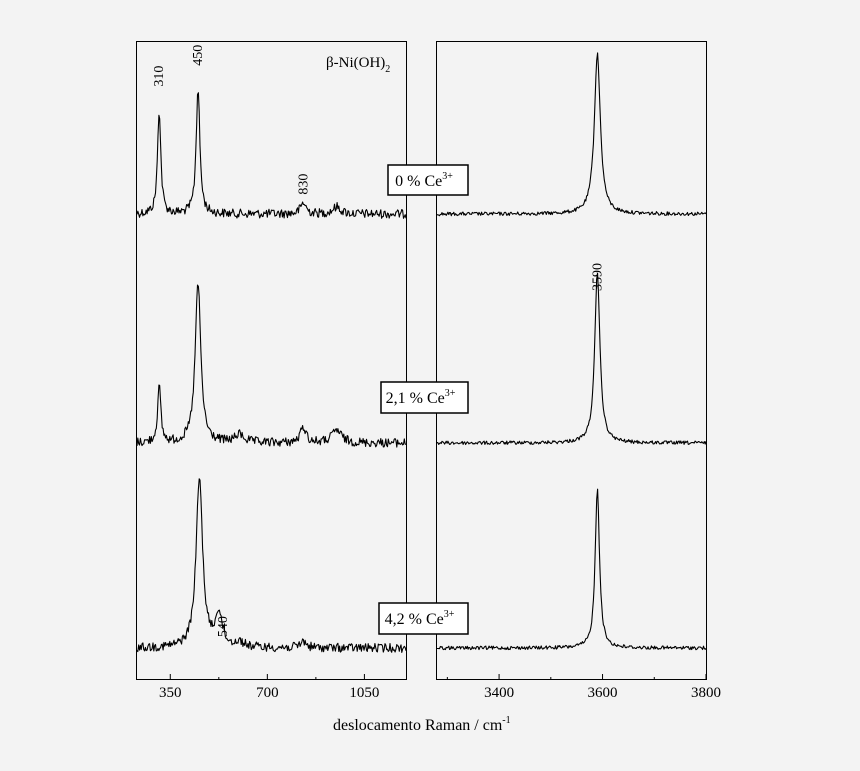 This screenshot has height=771, width=860. I want to click on sample-label-text-3: 4,2 % Ce3+, so click(420, 618).